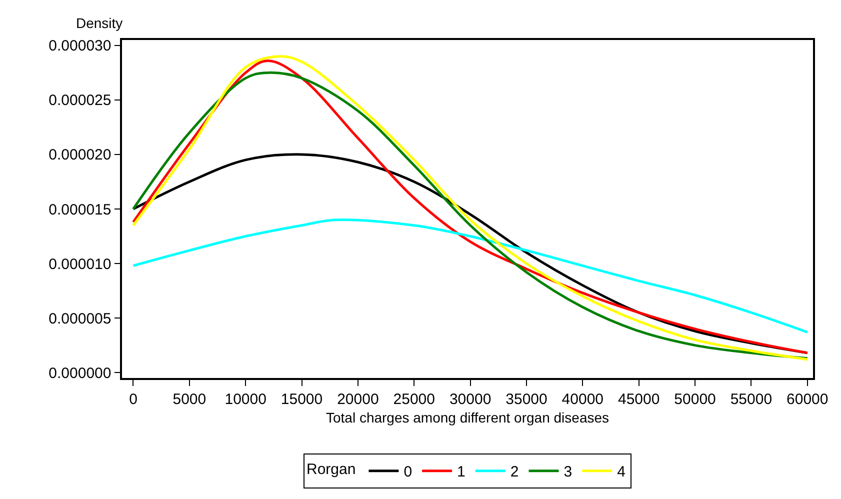 This screenshot has width=841, height=499. Describe the element at coordinates (470, 399) in the screenshot. I see `x-tick-label: 30000` at that location.